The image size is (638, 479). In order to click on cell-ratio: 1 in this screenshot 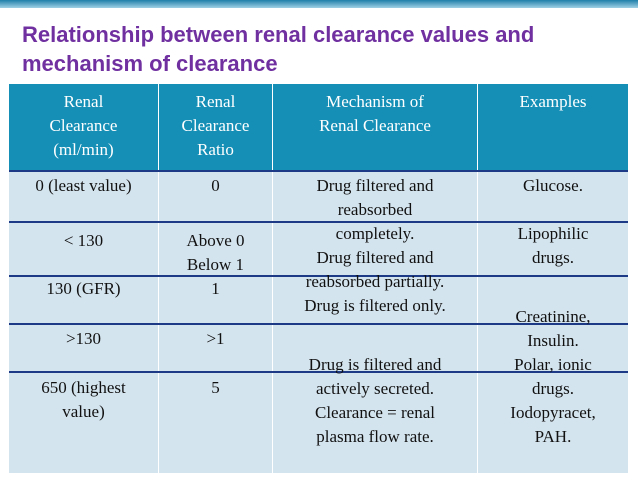, I will do `click(215, 288)`.